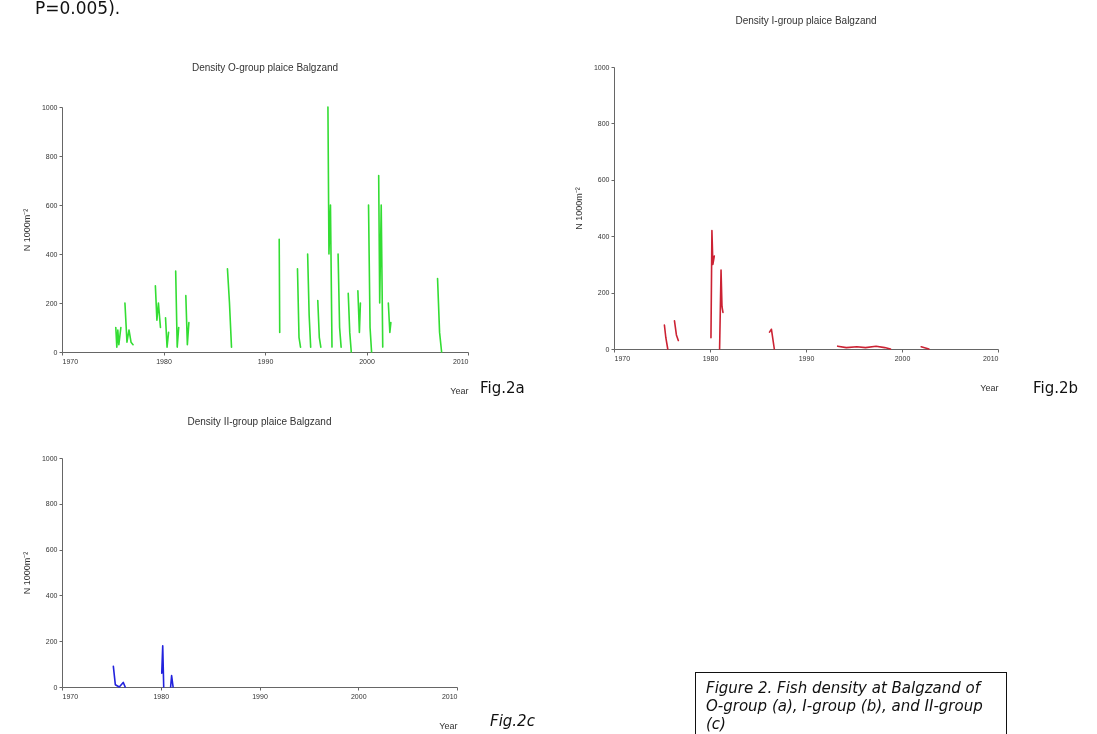 The image size is (1097, 734). Describe the element at coordinates (78, 9) in the screenshot. I see `text: P=0.005).` at that location.